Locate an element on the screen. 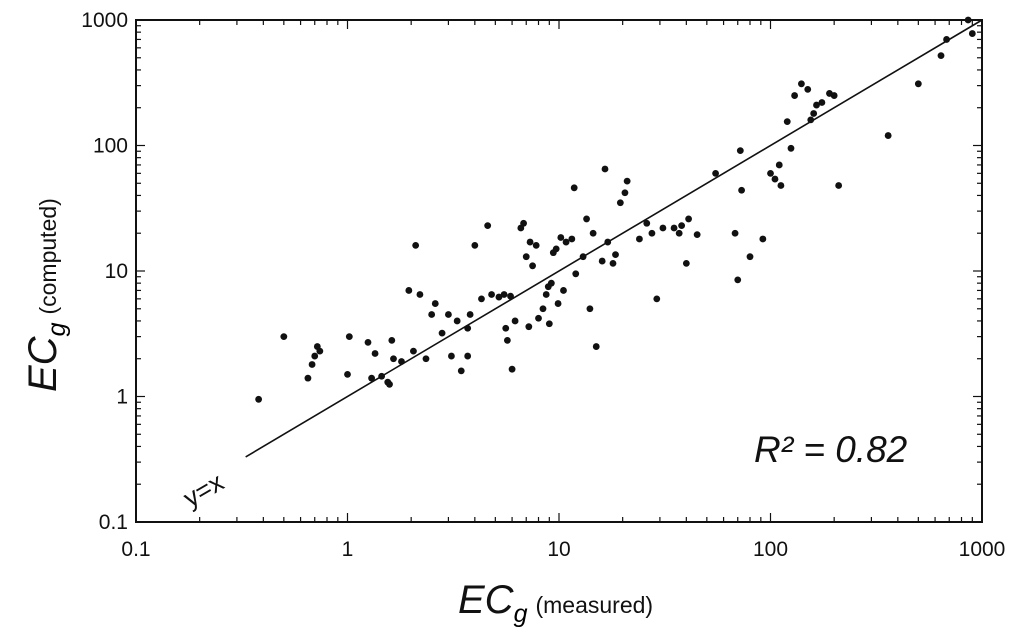  y-axis-title-subscript: g is located at coordinates (57, 329).